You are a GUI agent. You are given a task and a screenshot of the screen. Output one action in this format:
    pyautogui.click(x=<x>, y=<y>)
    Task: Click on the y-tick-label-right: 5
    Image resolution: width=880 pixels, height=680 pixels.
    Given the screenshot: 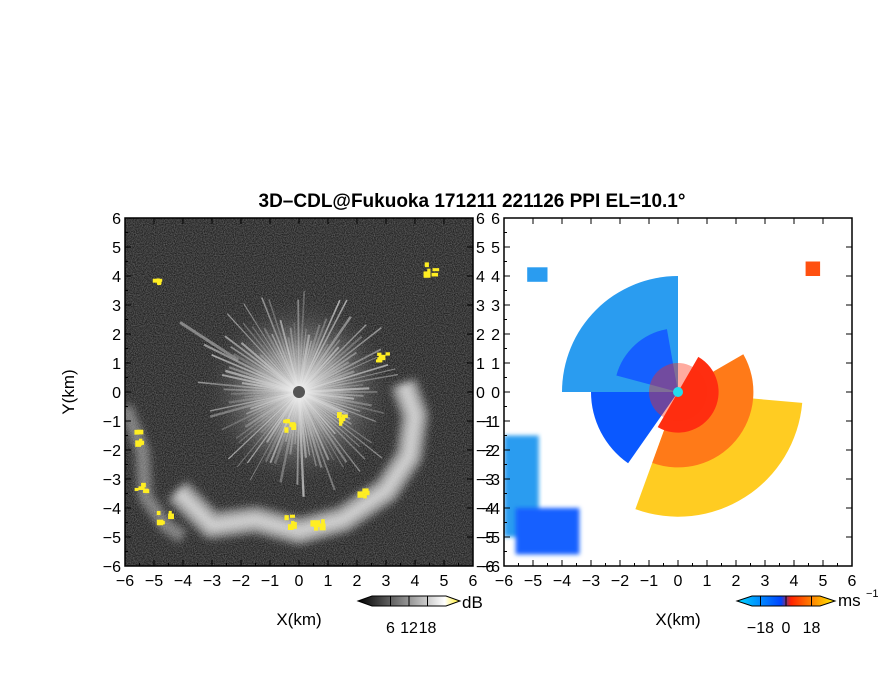 What is the action you would take?
    pyautogui.click(x=480, y=248)
    